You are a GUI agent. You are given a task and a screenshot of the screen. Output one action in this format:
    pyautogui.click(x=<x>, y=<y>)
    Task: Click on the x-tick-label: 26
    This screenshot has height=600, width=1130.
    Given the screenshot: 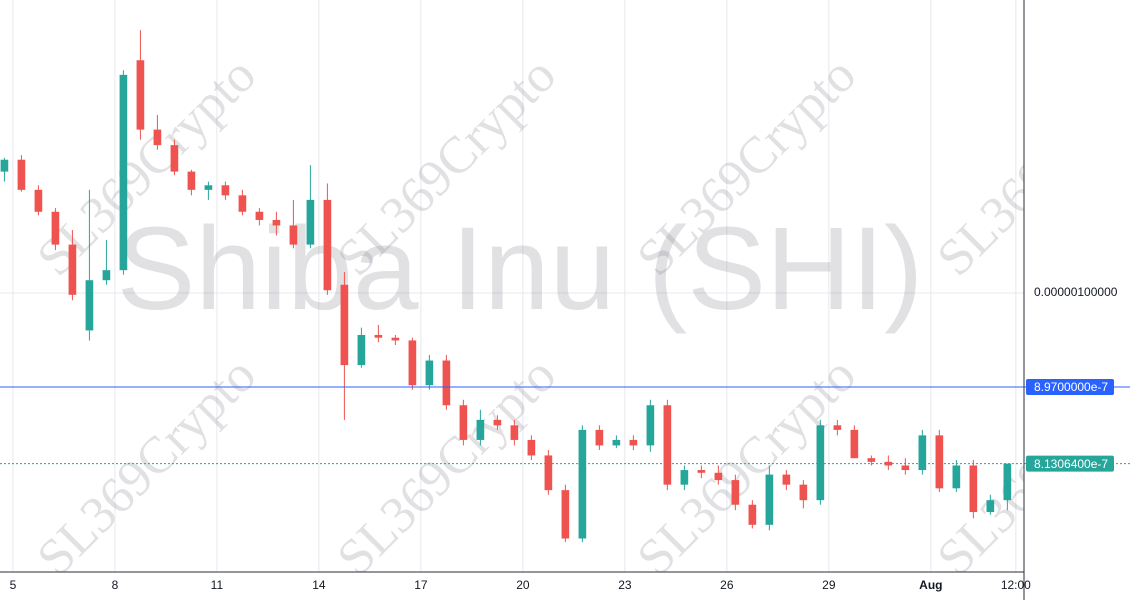 What is the action you would take?
    pyautogui.click(x=727, y=585)
    